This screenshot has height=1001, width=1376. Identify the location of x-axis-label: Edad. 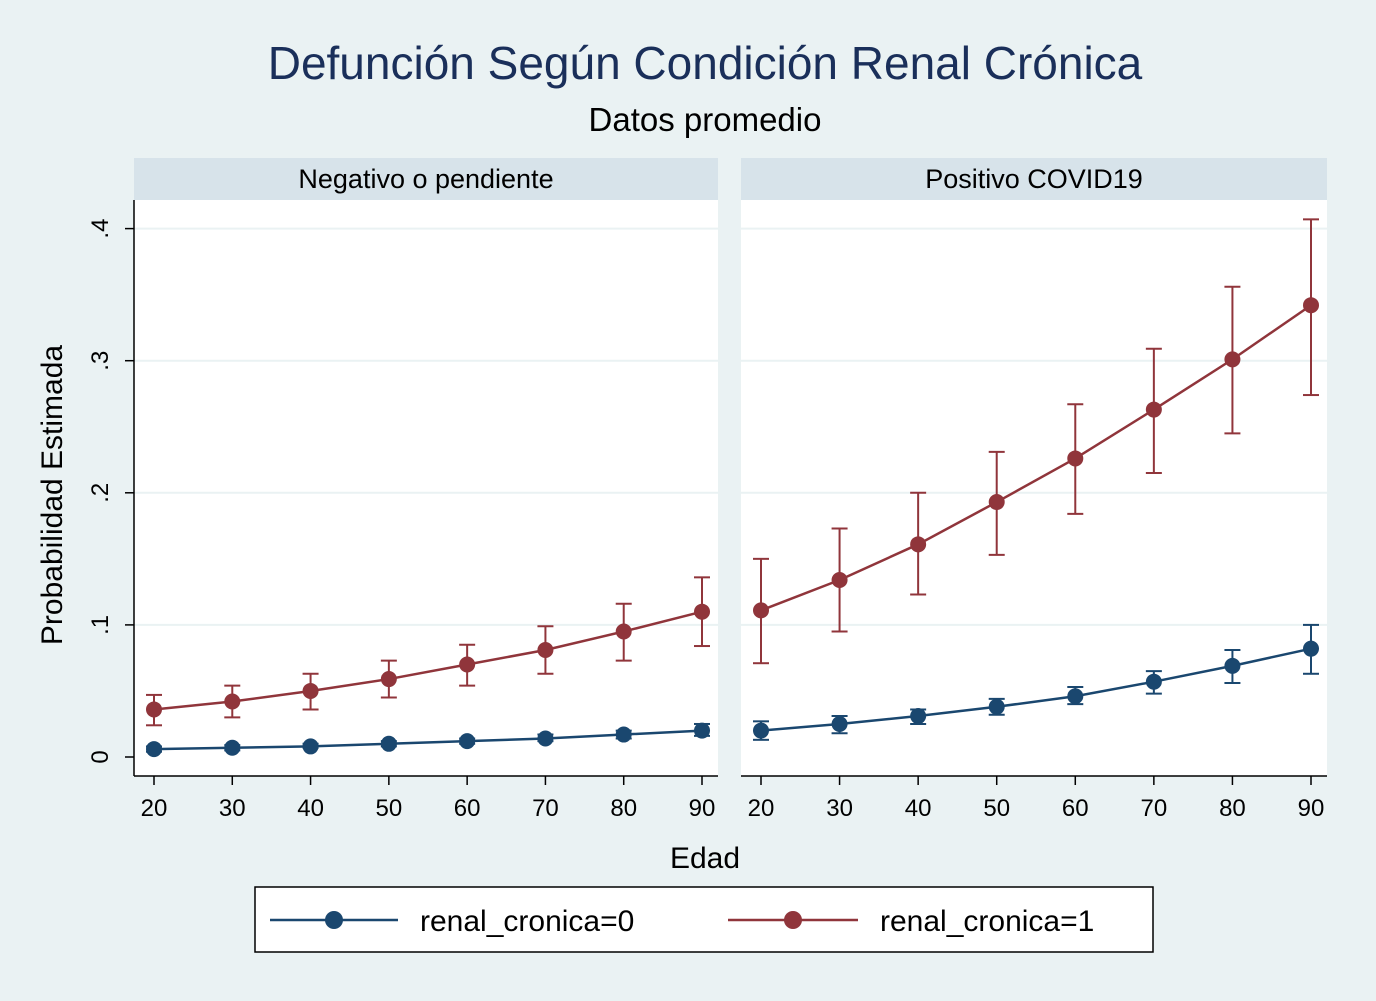
(705, 858).